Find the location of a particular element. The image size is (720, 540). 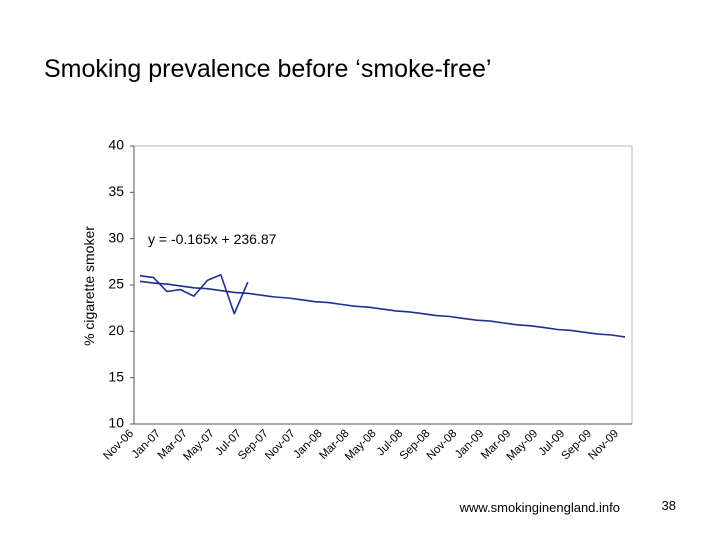

x-tick-label: Nov-06 is located at coordinates (118, 445).